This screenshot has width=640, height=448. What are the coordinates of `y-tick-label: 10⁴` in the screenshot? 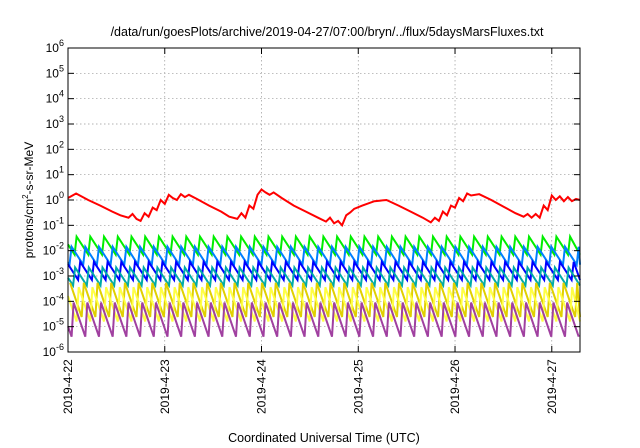 It's located at (55, 97).